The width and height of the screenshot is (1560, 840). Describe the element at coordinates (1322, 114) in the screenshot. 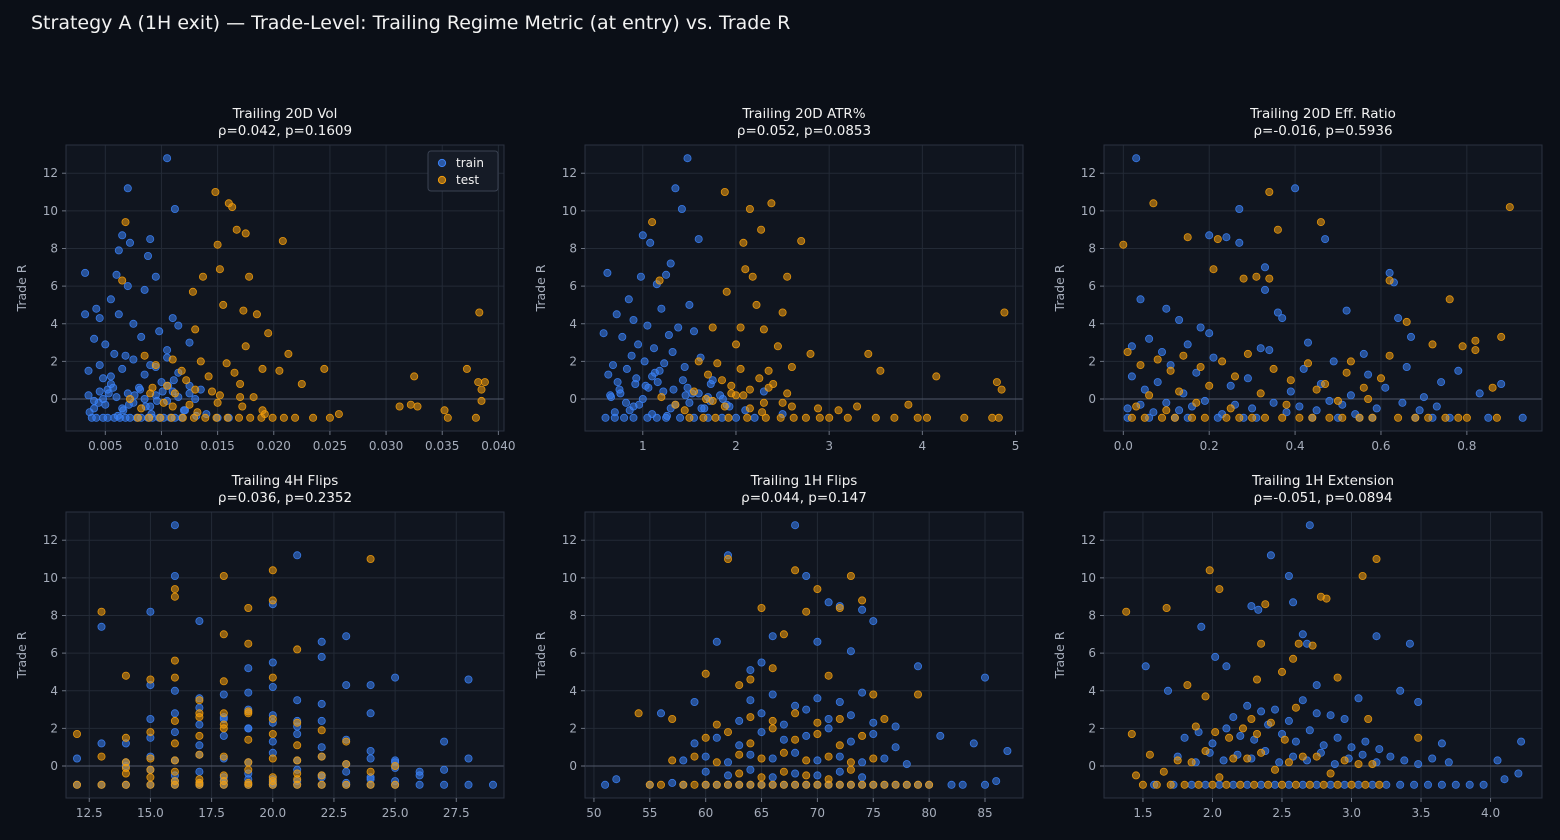

I see `panel-title: Trailing 20D Eff. Ratio` at that location.